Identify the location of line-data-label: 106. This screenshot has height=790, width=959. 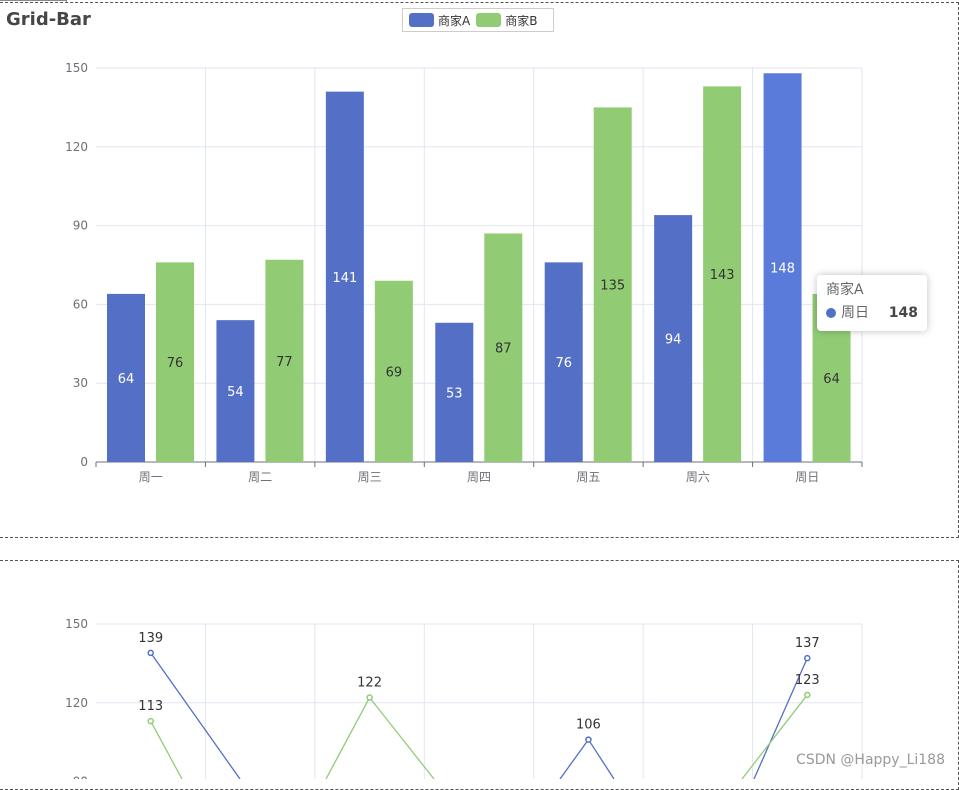
(588, 725).